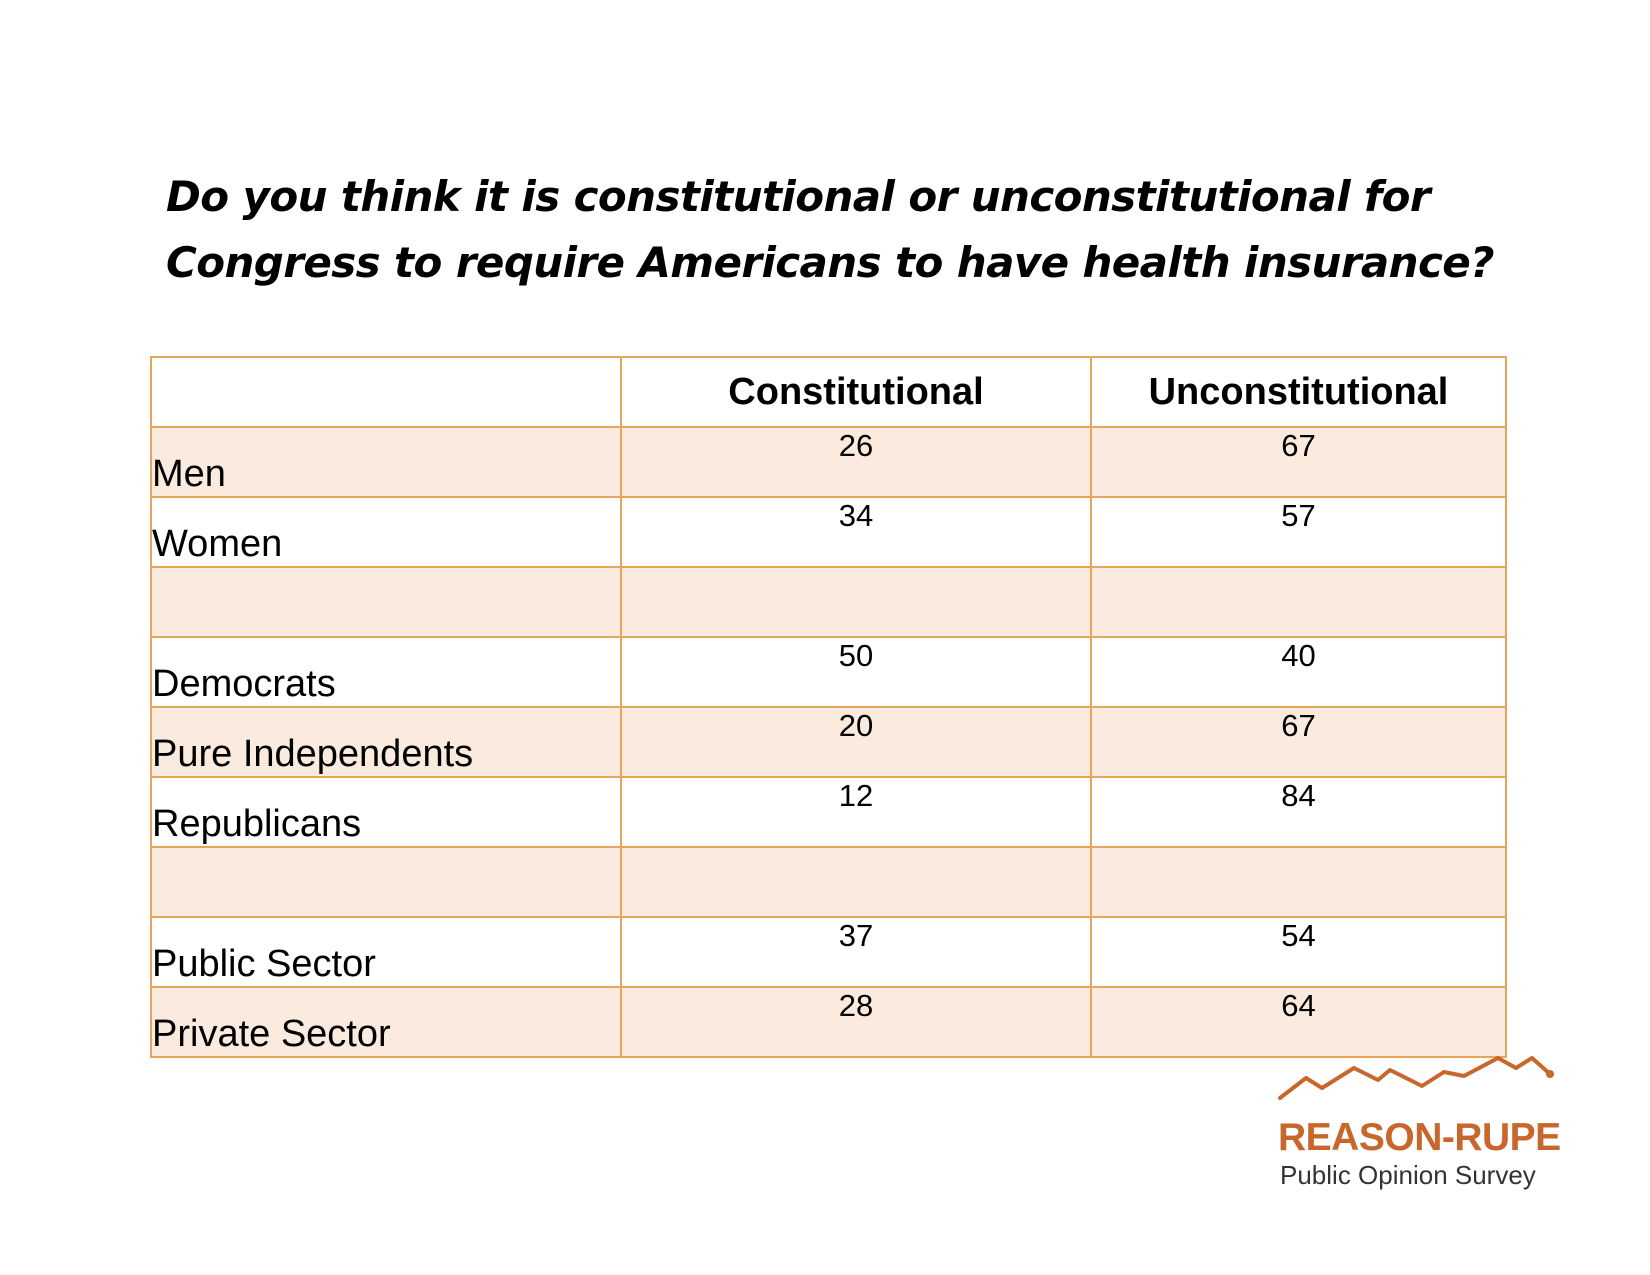  Describe the element at coordinates (856, 462) in the screenshot. I see `constitutional-value: 26` at that location.